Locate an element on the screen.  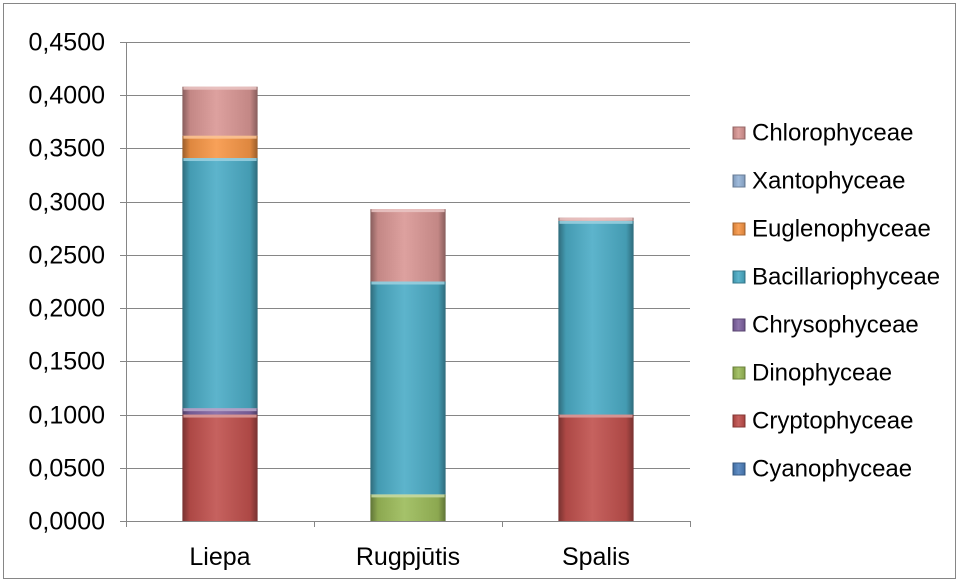
bar-segment-liepa-cryptophyceae is located at coordinates (220, 467).